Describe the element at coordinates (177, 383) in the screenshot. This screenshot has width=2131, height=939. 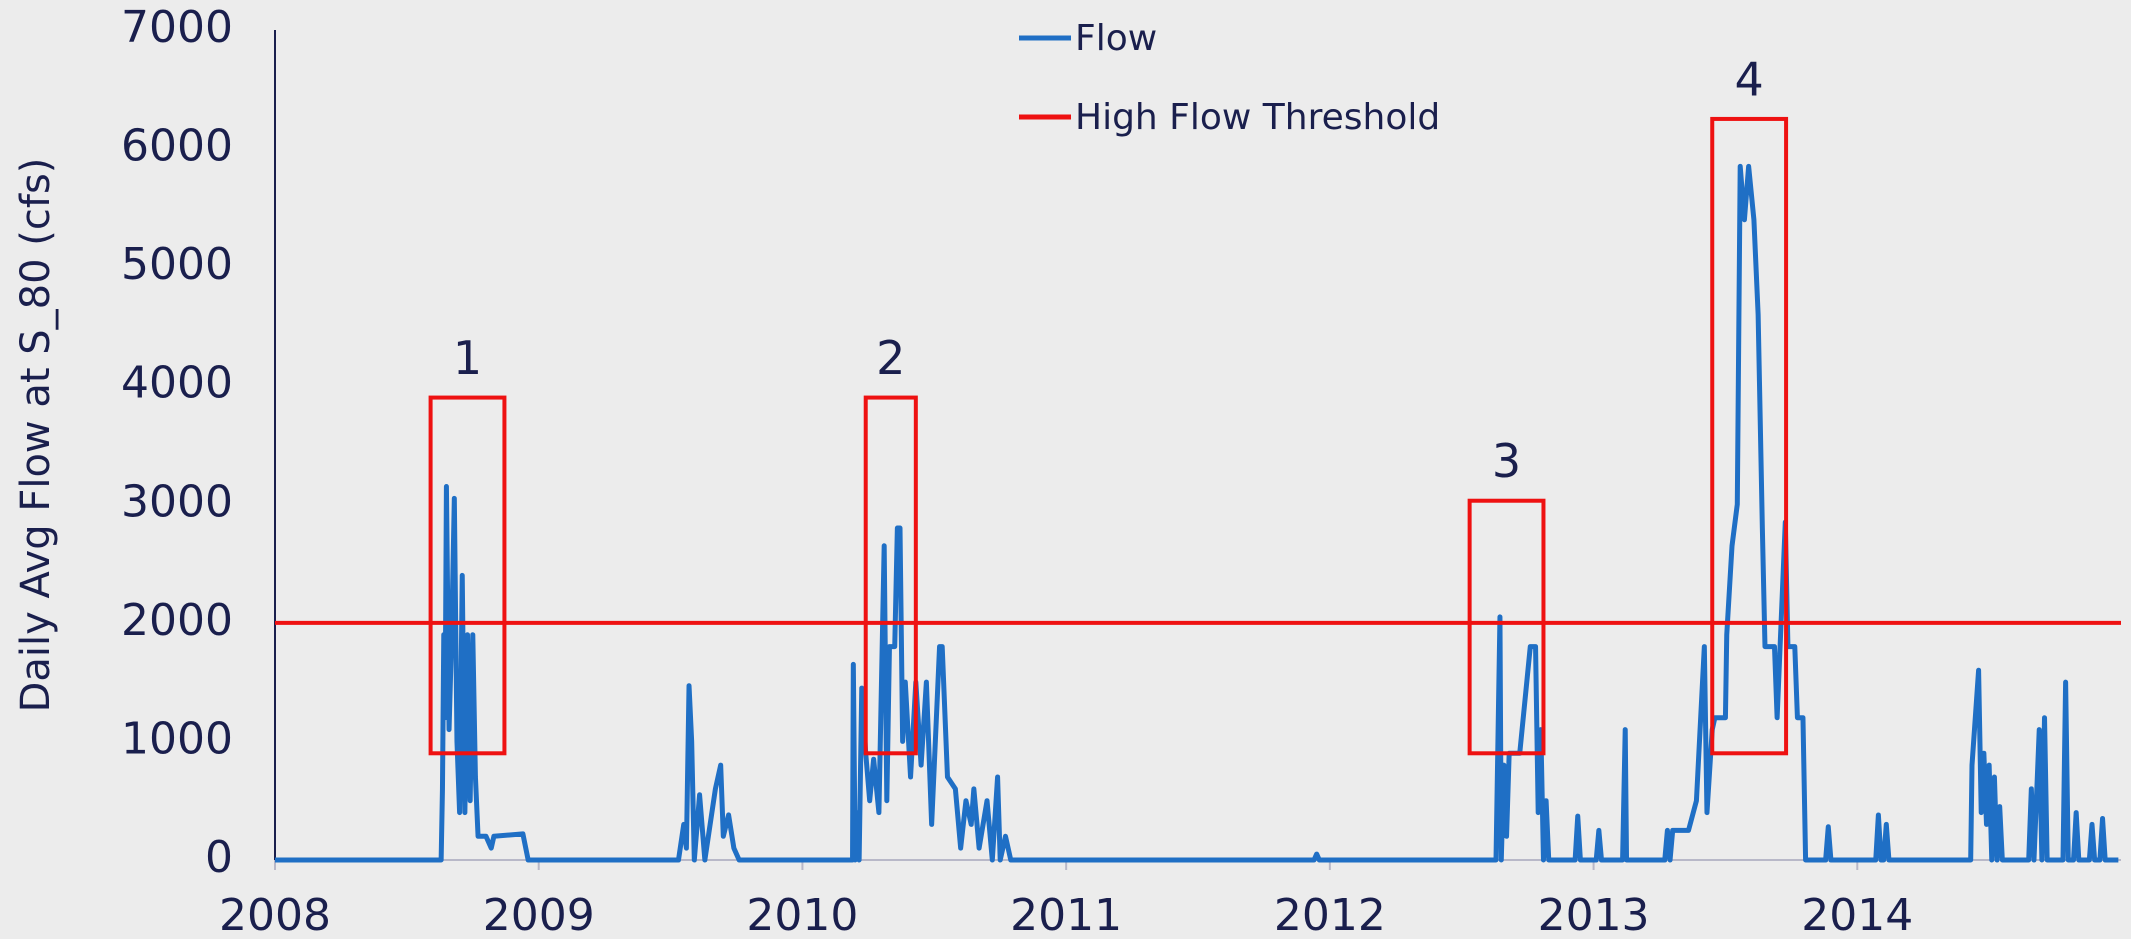
I see `y-tick-label: 4000` at that location.